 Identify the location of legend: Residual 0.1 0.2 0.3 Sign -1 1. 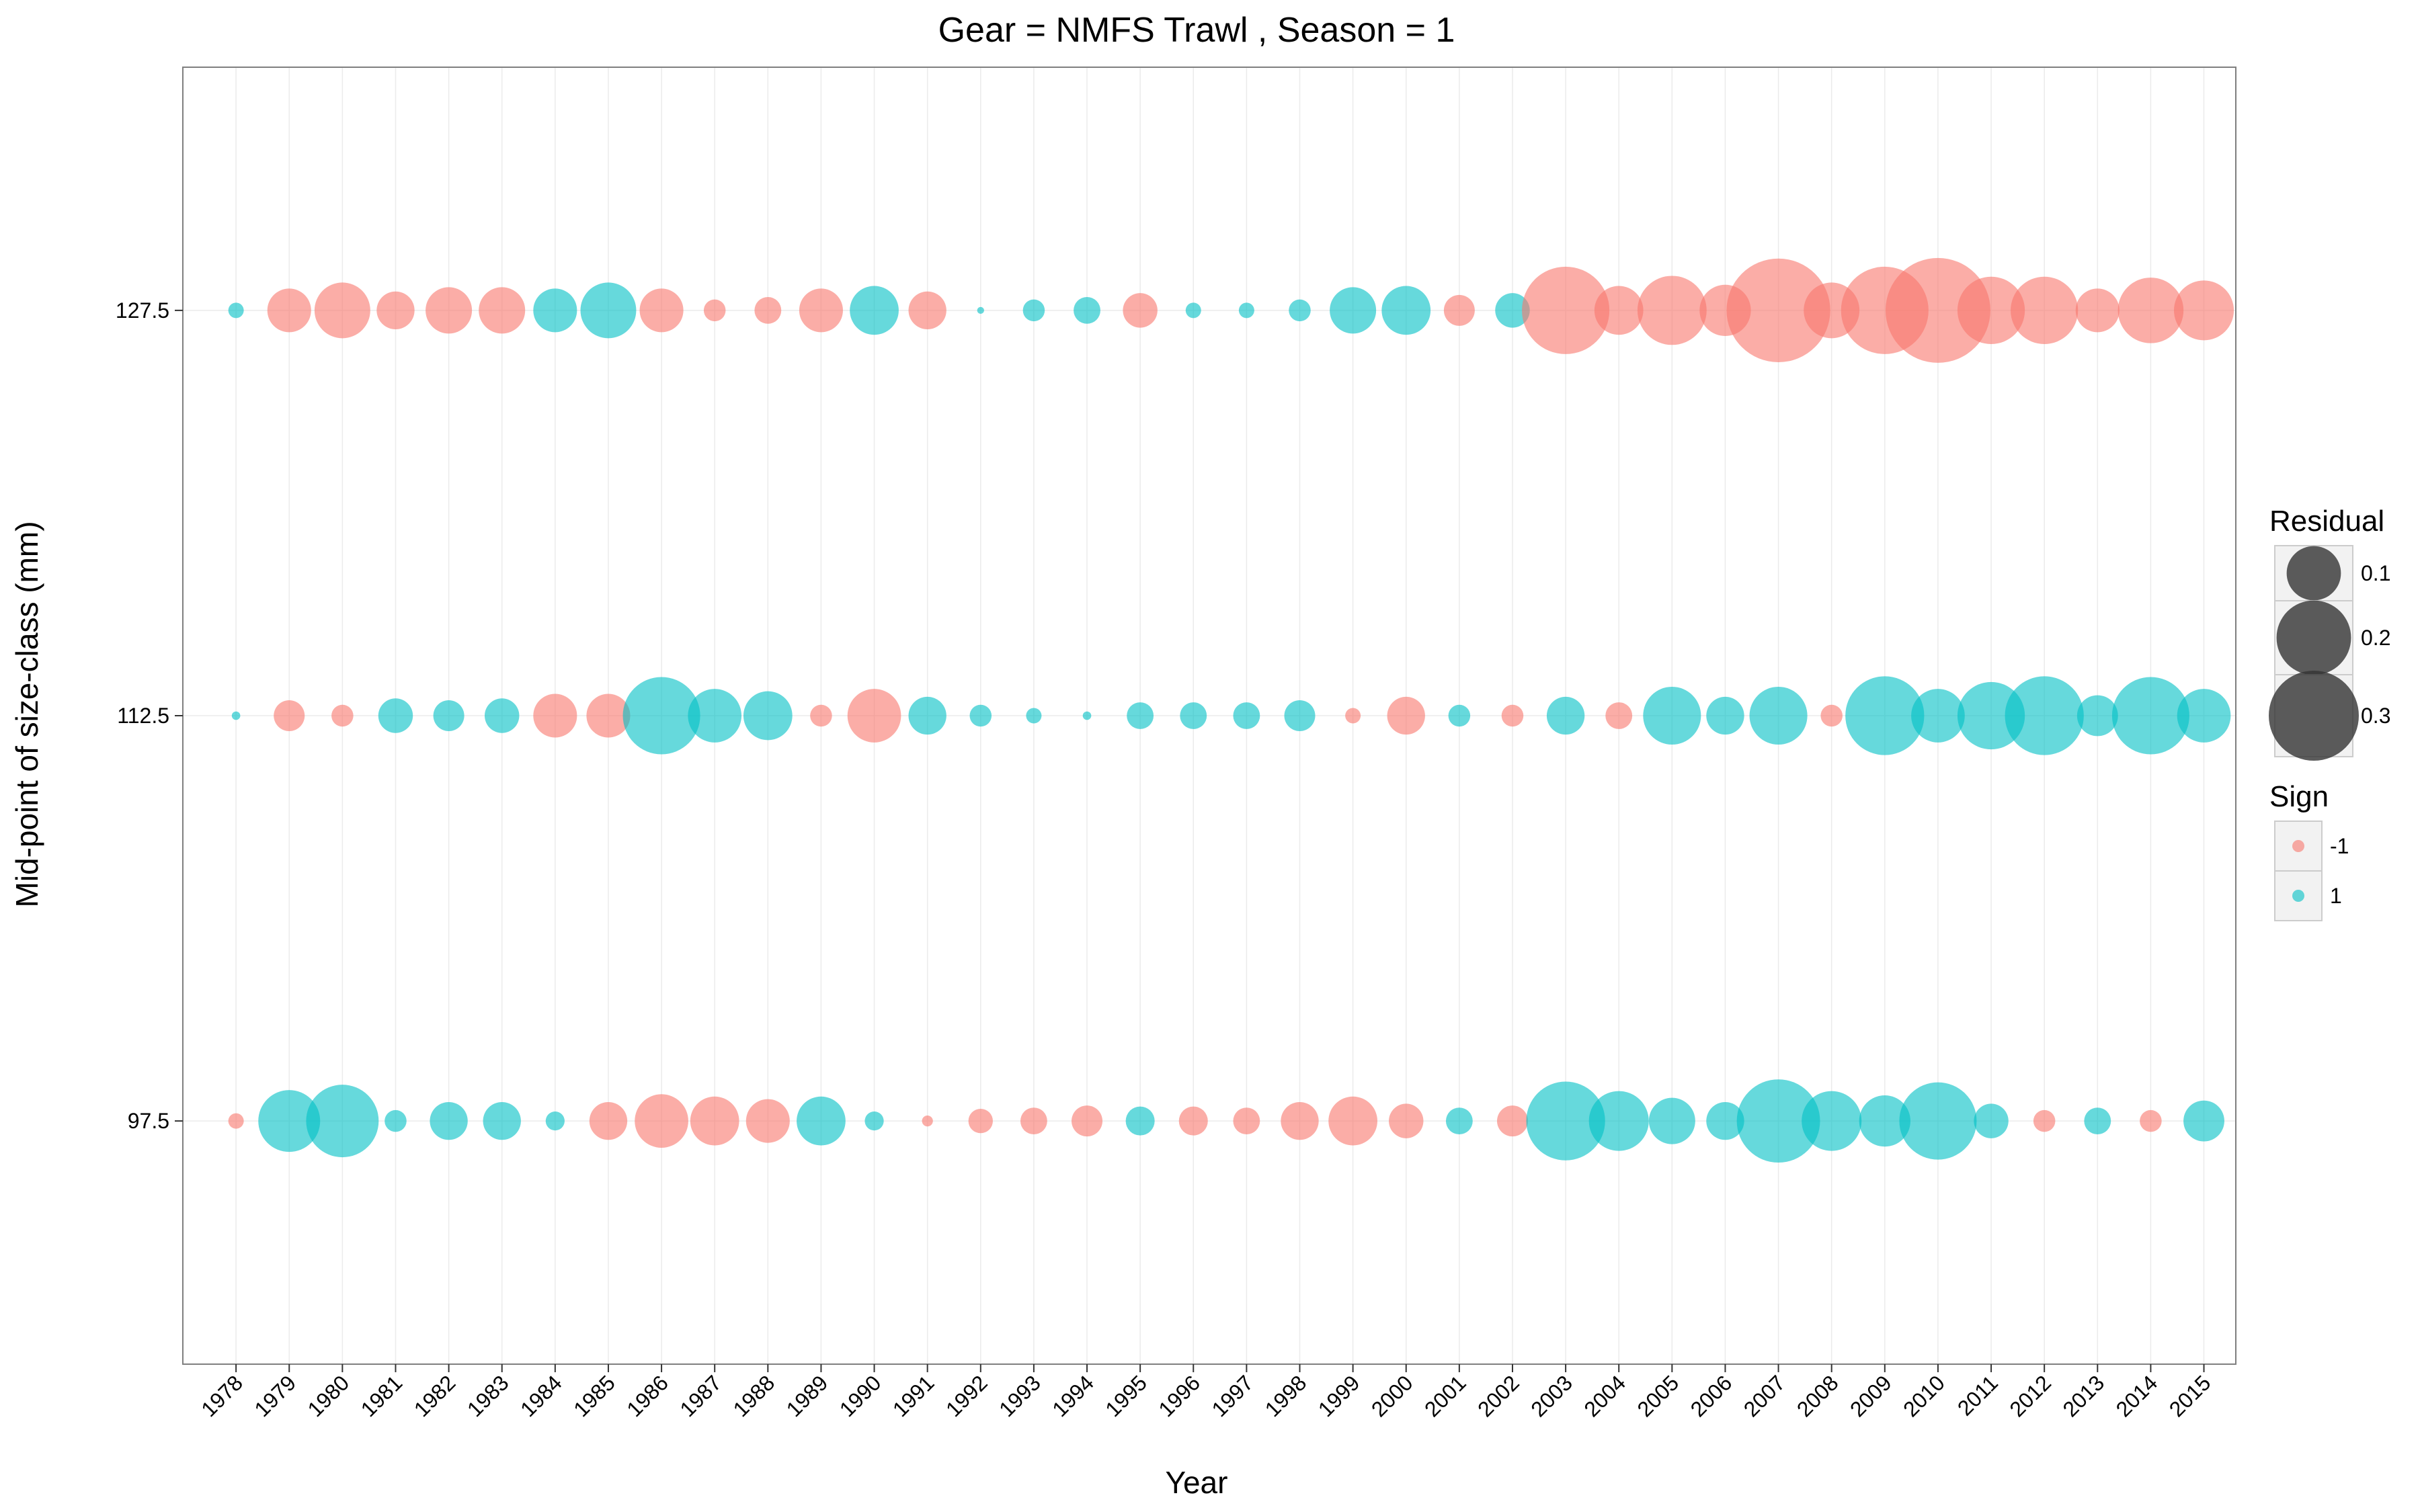
(2329, 713).